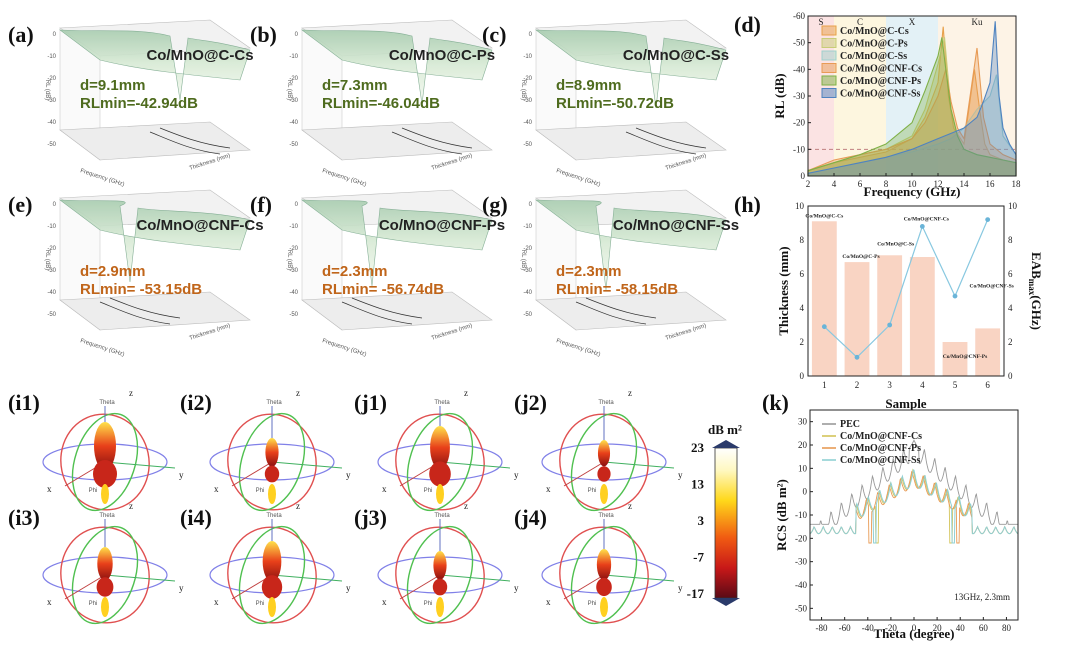 The height and width of the screenshot is (653, 1080). I want to click on legend-entry: Co/MnO@C-Ps, so click(874, 44).